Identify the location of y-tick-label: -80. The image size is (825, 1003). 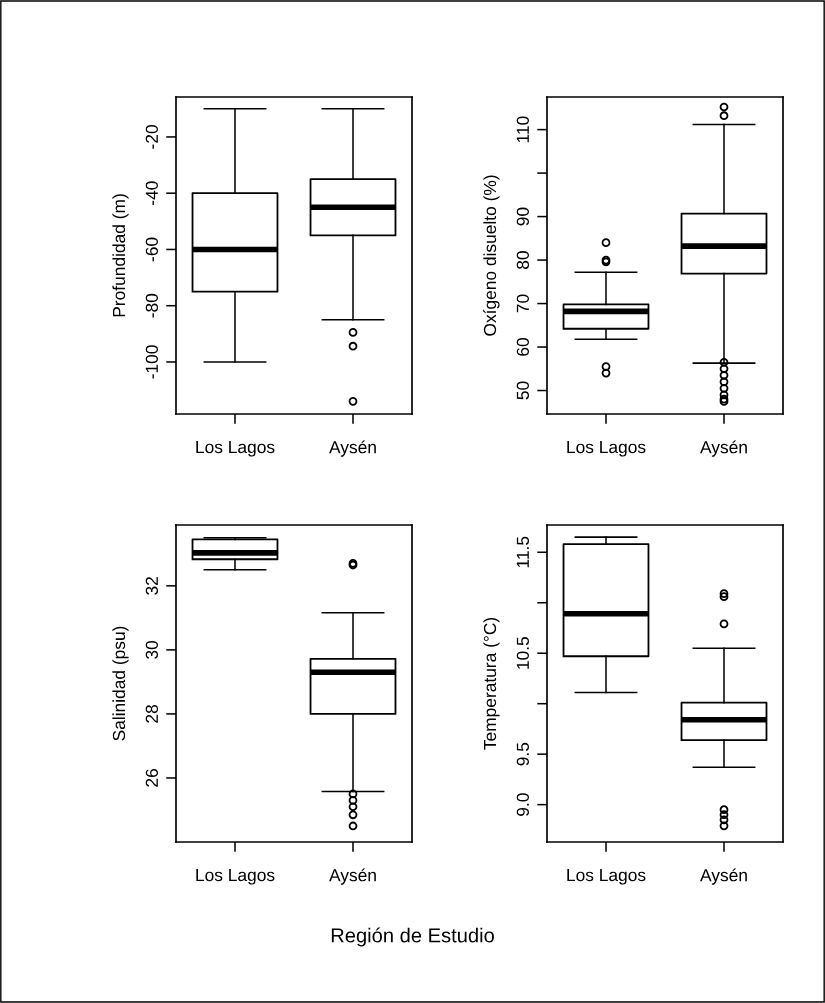
(151, 305).